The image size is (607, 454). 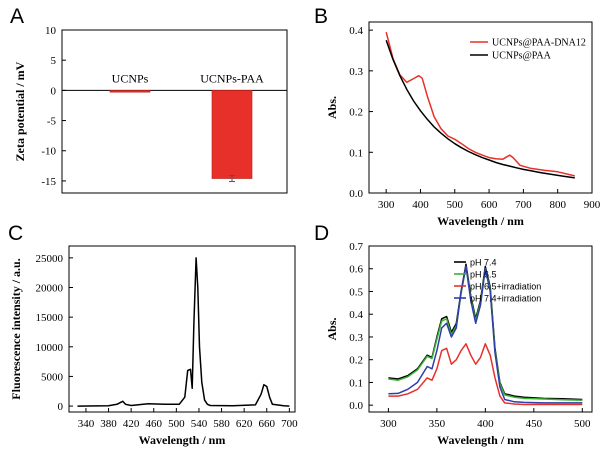 I want to click on x-tick-label-c: 620, so click(x=244, y=424).